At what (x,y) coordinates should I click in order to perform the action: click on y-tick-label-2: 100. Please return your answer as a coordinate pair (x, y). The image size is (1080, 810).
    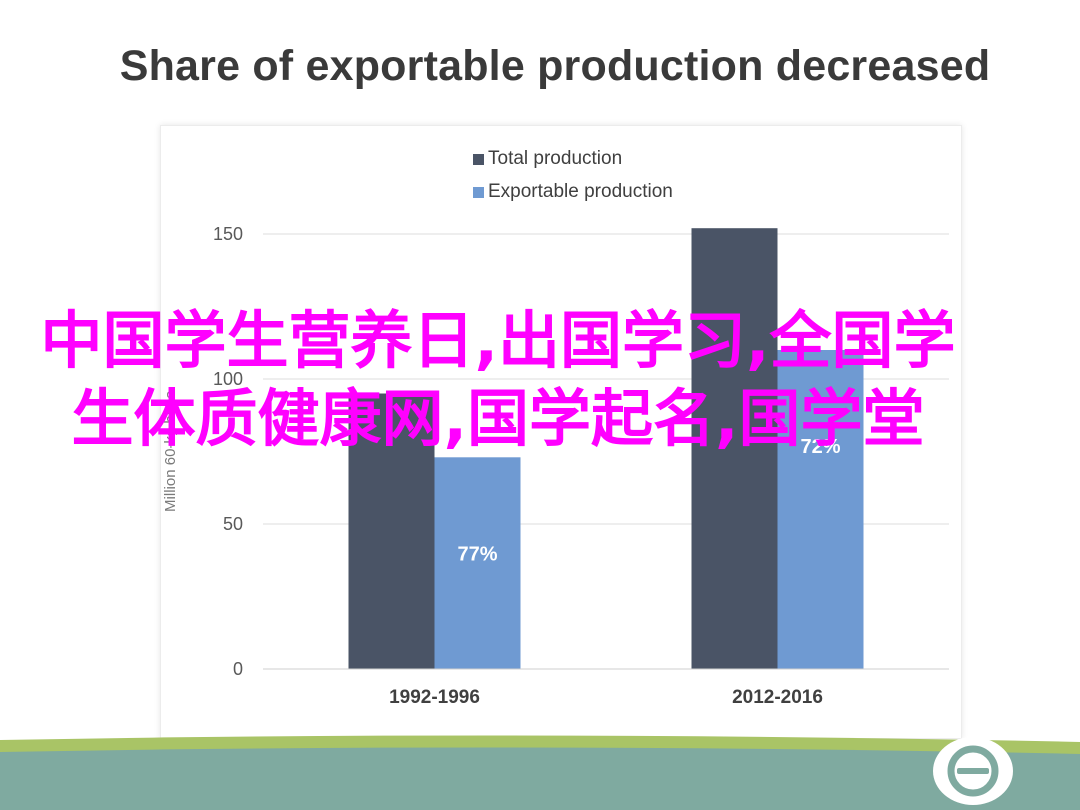
    Looking at the image, I should click on (228, 379).